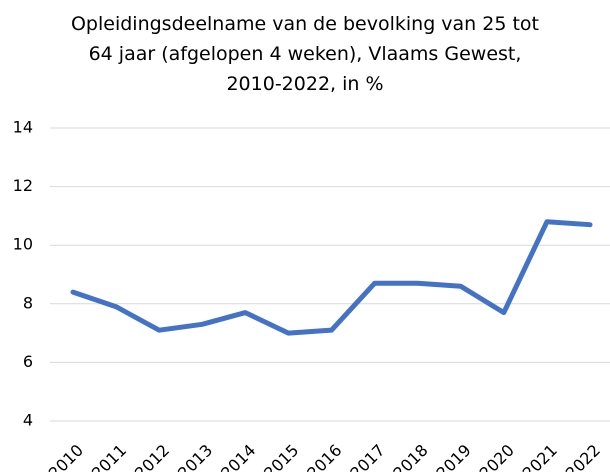  Describe the element at coordinates (109, 456) in the screenshot. I see `x-tick-label: 2011` at that location.